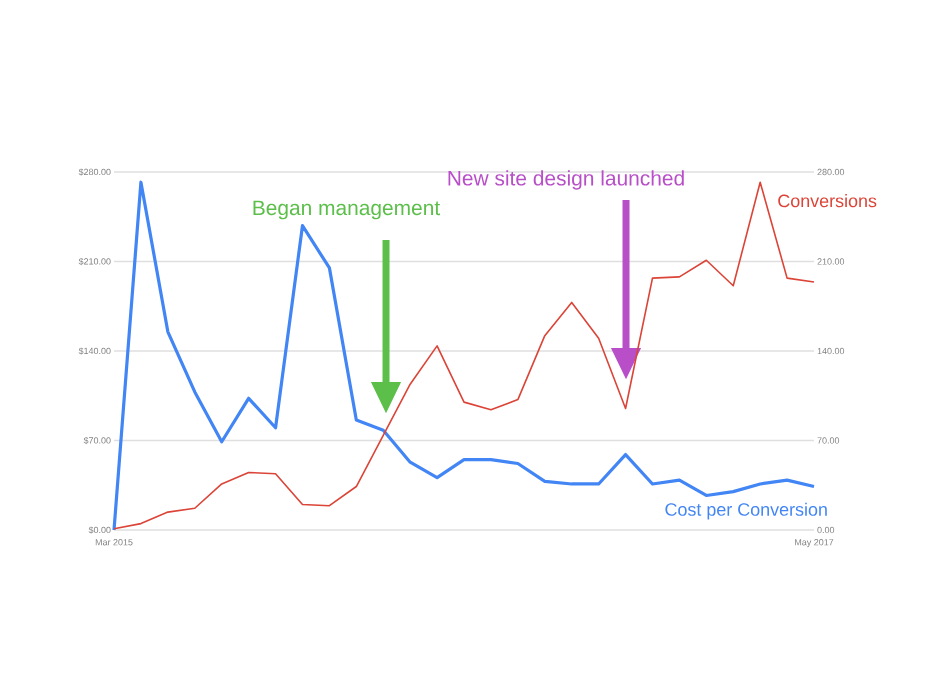  Describe the element at coordinates (827, 201) in the screenshot. I see `series-label: Conversions` at that location.